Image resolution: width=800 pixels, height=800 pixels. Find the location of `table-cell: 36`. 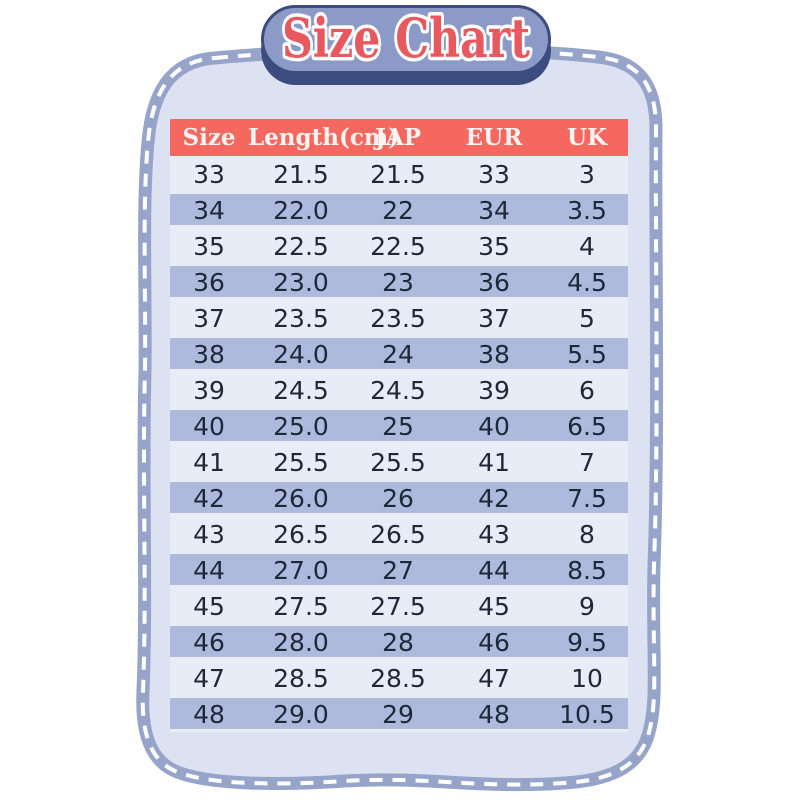

table-cell: 36 is located at coordinates (494, 282).